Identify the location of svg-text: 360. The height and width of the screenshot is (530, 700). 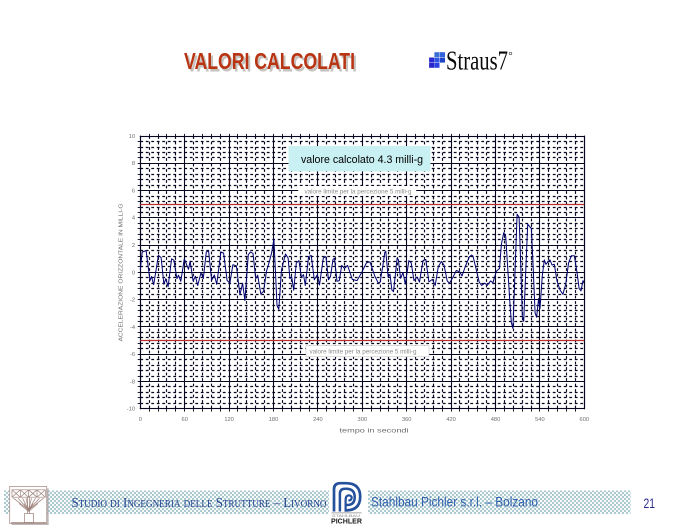
(407, 420).